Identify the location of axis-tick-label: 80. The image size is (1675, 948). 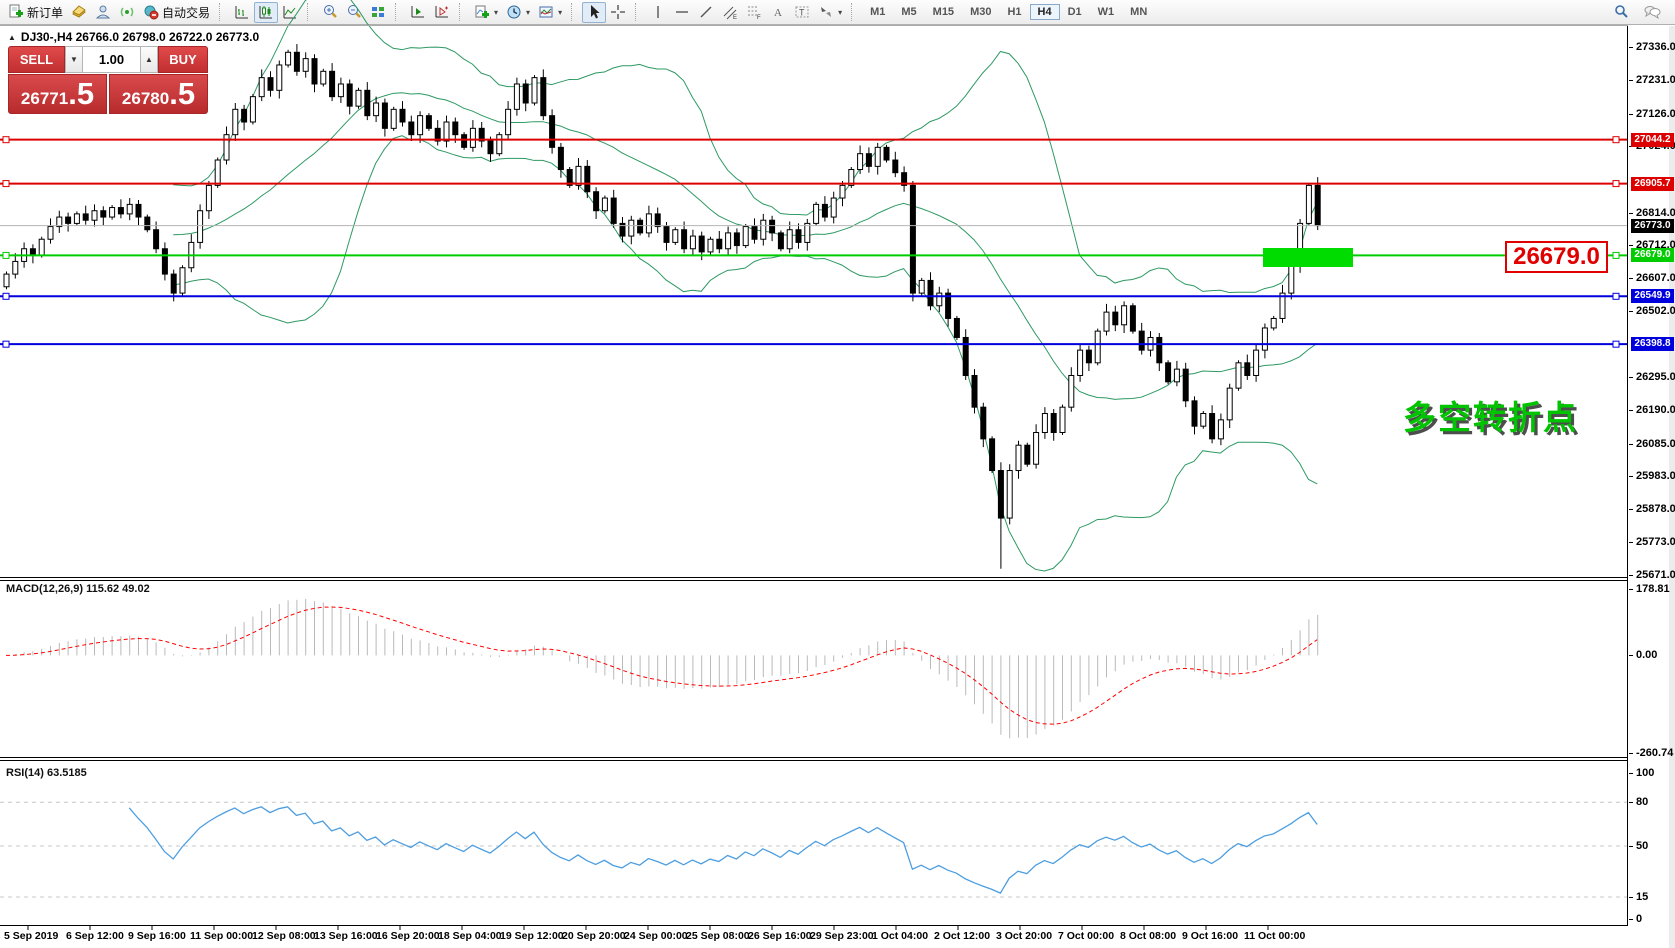
(1642, 802).